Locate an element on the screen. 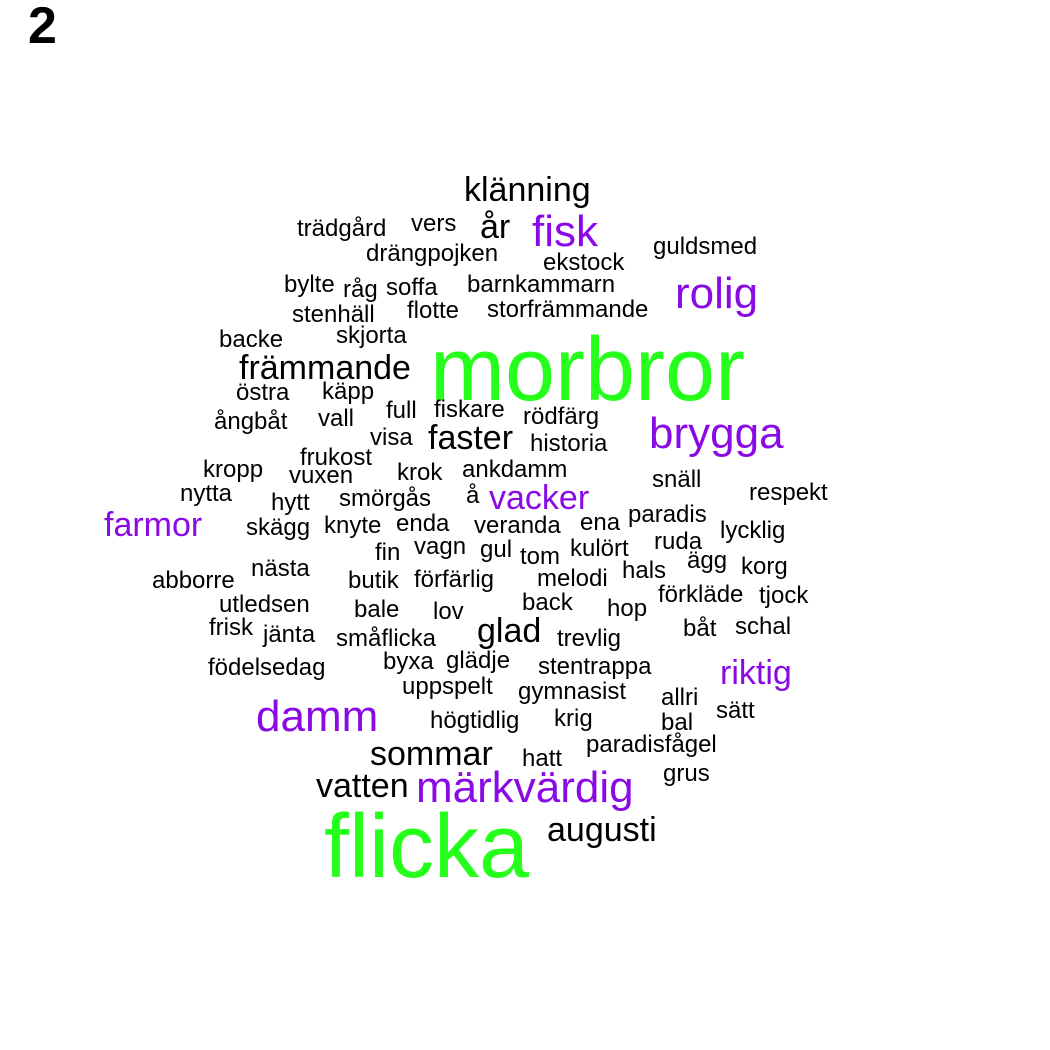 The width and height of the screenshot is (1050, 1050). word: guldsmed is located at coordinates (705, 246).